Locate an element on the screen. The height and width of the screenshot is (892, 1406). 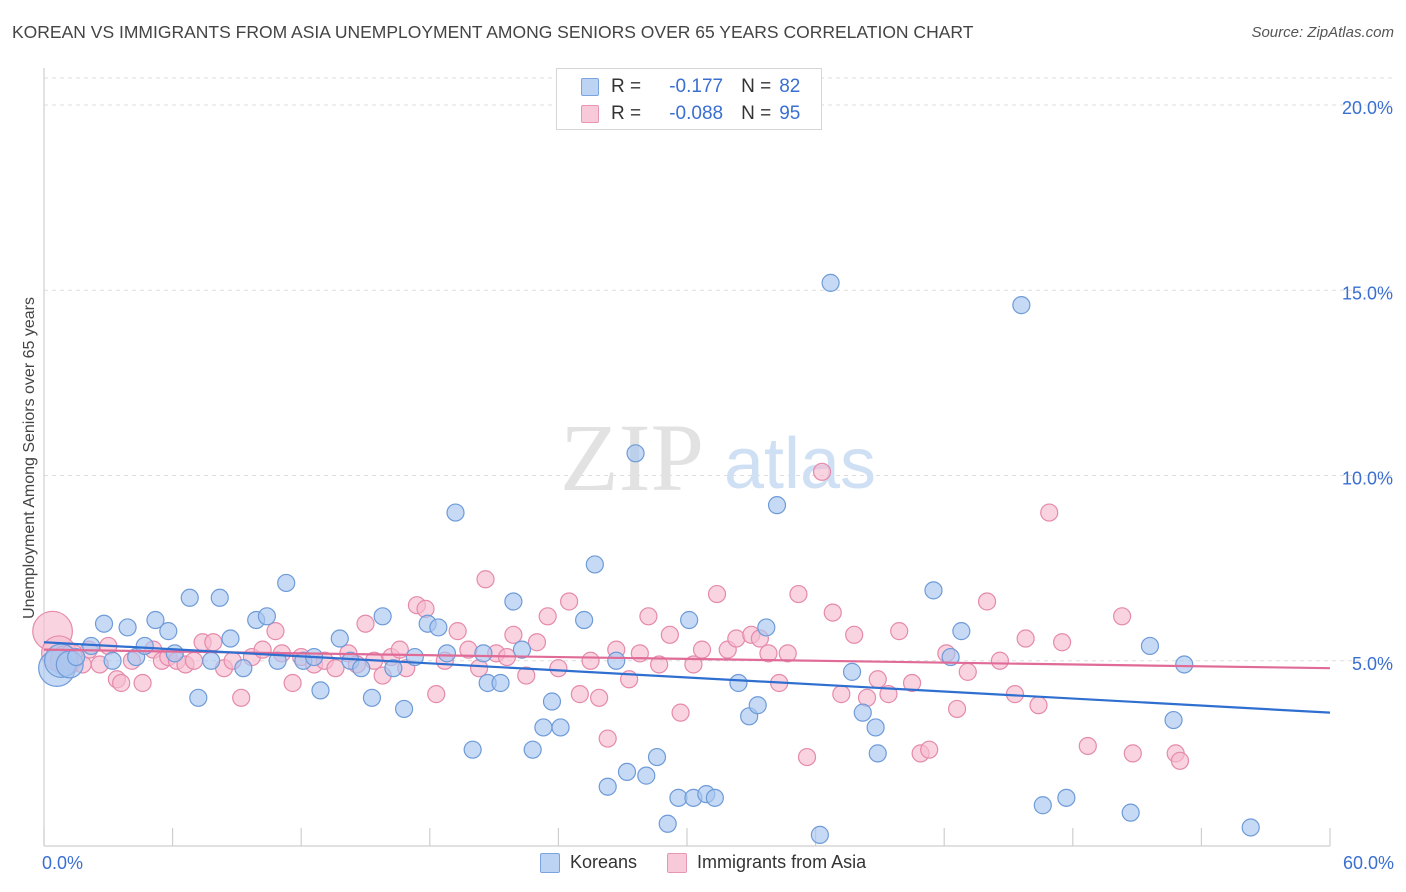
legend-row-immigrants: R = -0.088 N = 95 is located at coordinates (690, 114).